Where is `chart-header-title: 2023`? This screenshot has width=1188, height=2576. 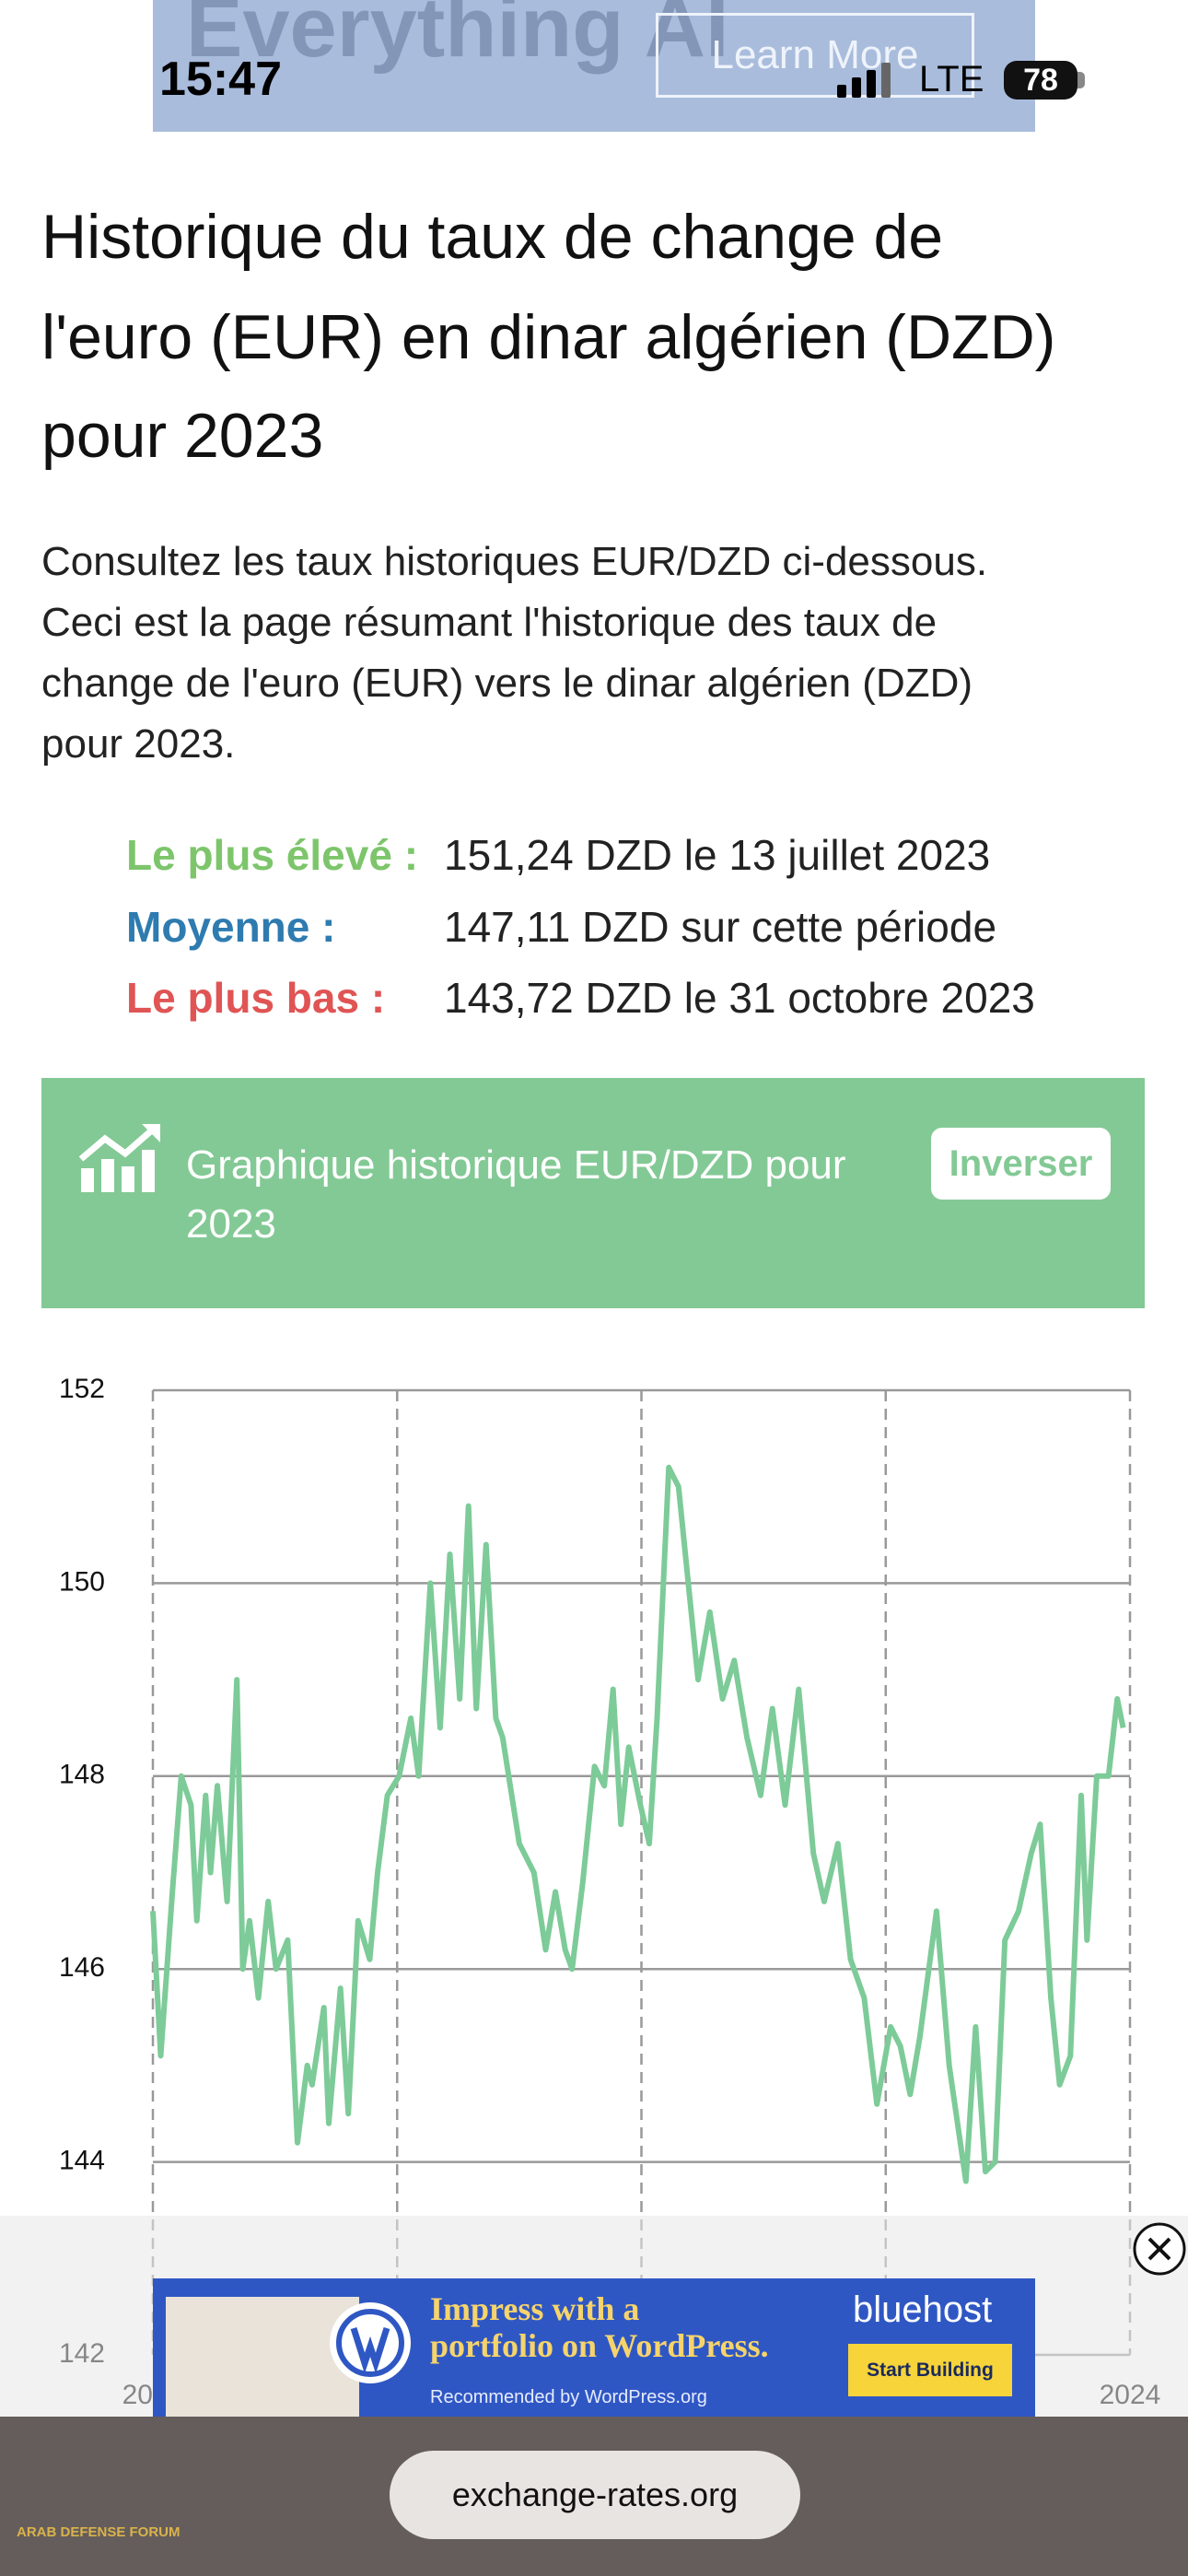
chart-header-title: 2023 is located at coordinates (231, 1224).